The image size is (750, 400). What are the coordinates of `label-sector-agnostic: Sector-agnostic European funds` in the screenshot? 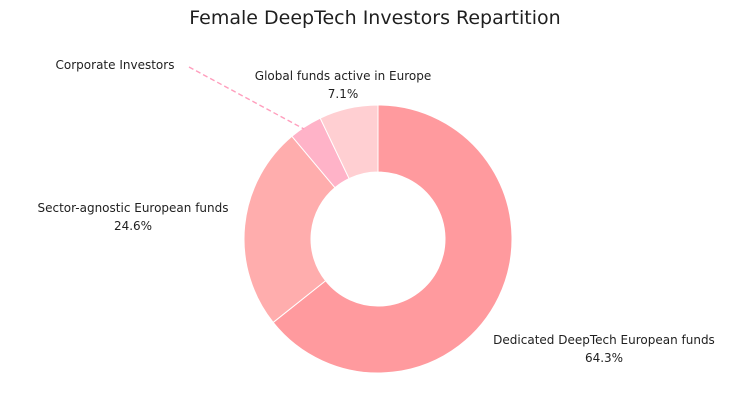 It's located at (132, 208).